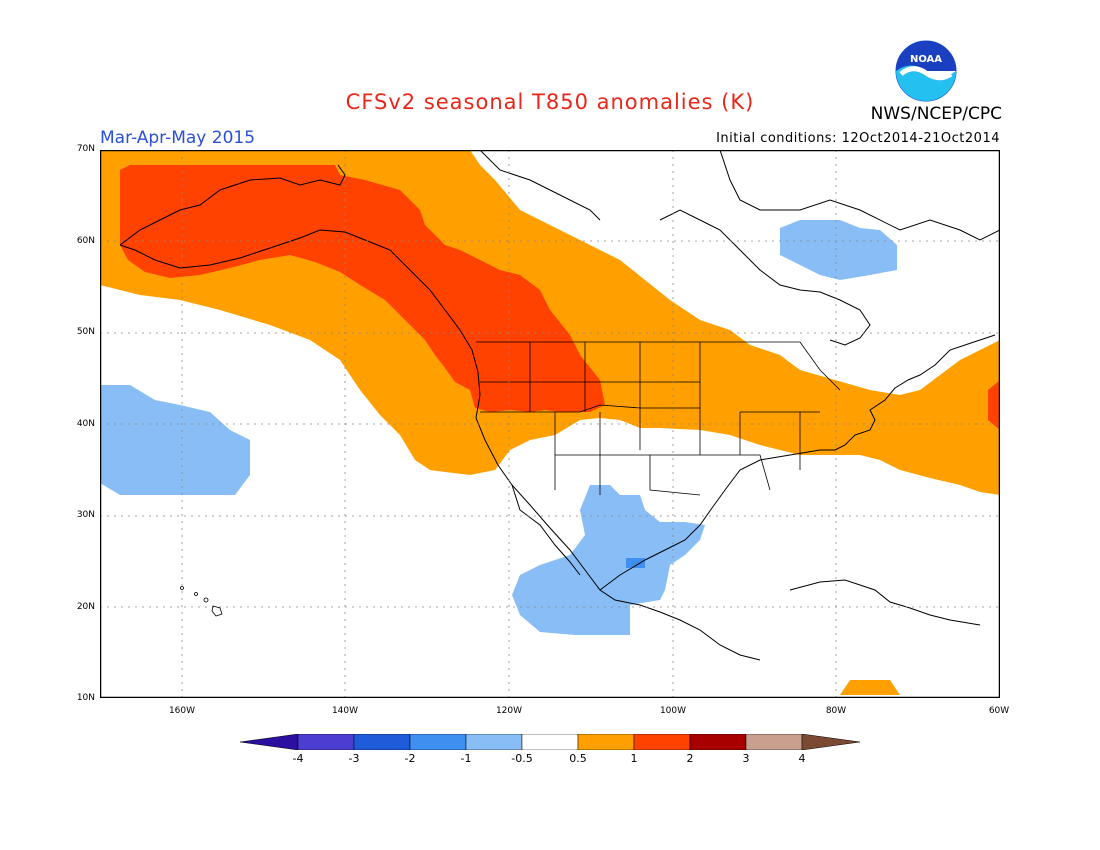  What do you see at coordinates (578, 758) in the screenshot?
I see `color-bar-label: 0.5` at bounding box center [578, 758].